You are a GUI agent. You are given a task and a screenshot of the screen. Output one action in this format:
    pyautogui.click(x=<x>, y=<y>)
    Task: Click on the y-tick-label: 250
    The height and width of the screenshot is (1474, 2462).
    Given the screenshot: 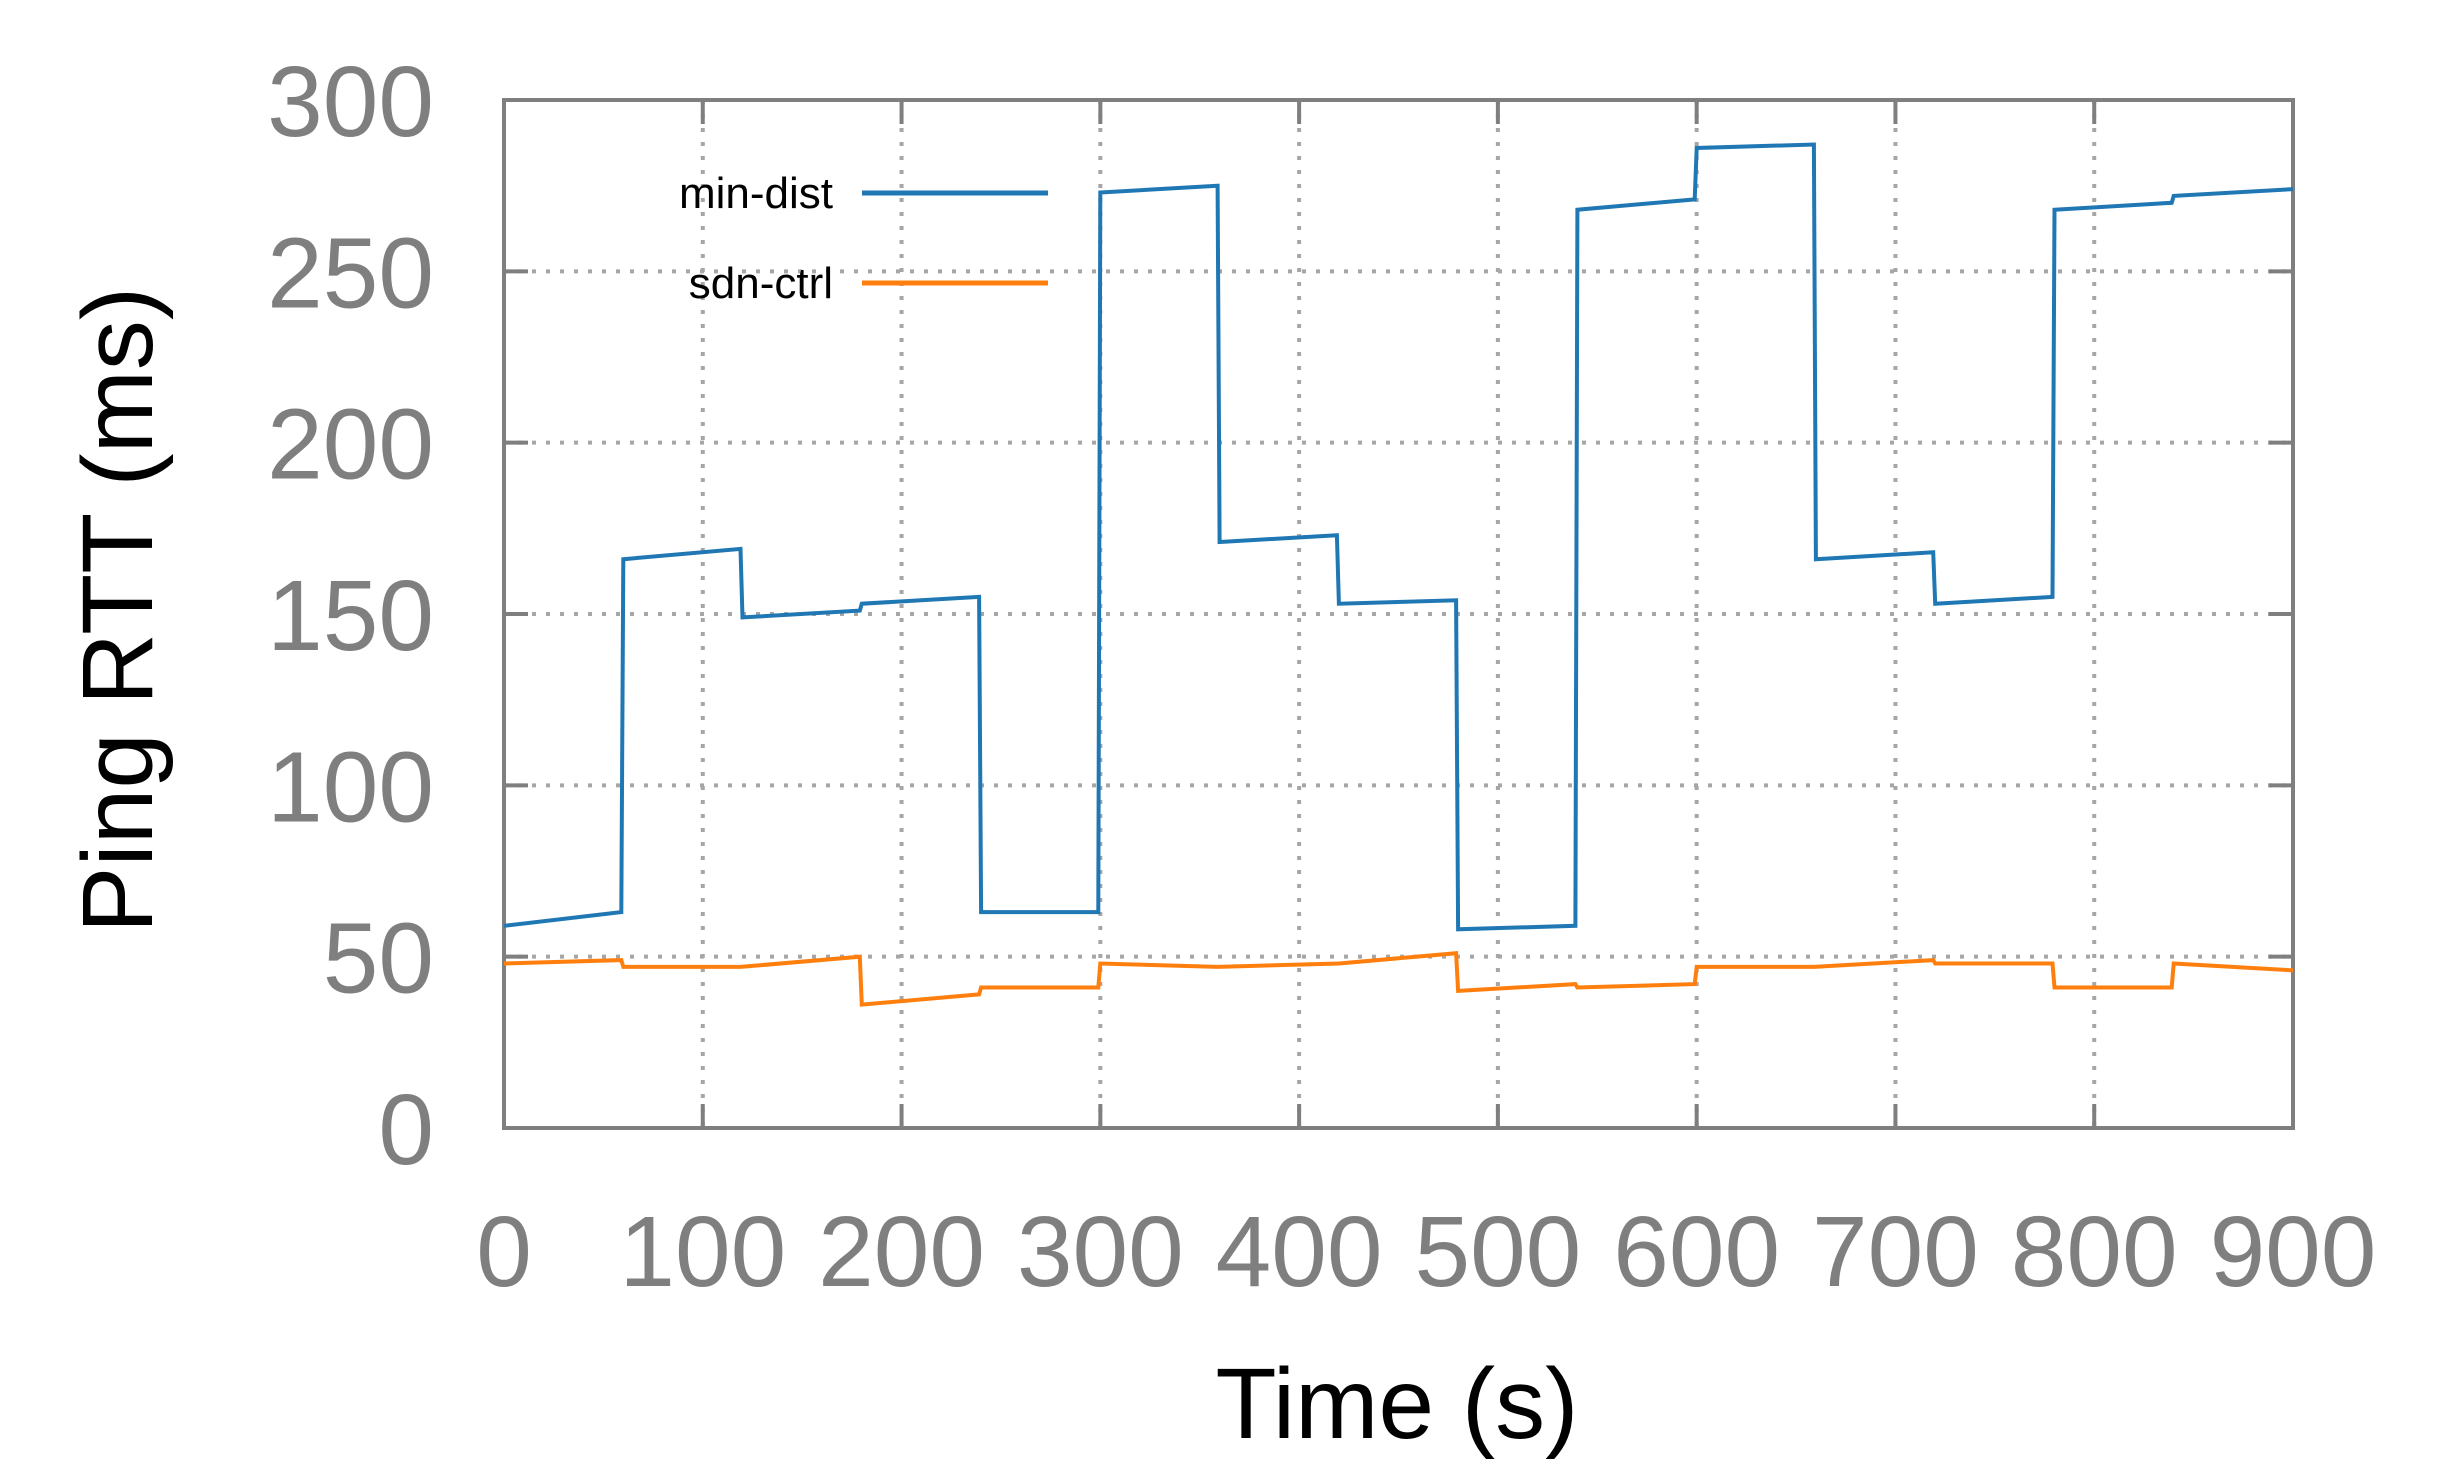 What is the action you would take?
    pyautogui.click(x=350, y=273)
    